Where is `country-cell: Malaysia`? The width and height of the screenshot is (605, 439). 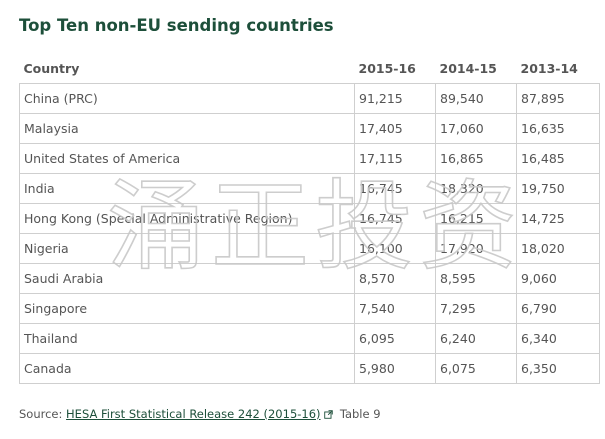
country-cell: Malaysia is located at coordinates (187, 128).